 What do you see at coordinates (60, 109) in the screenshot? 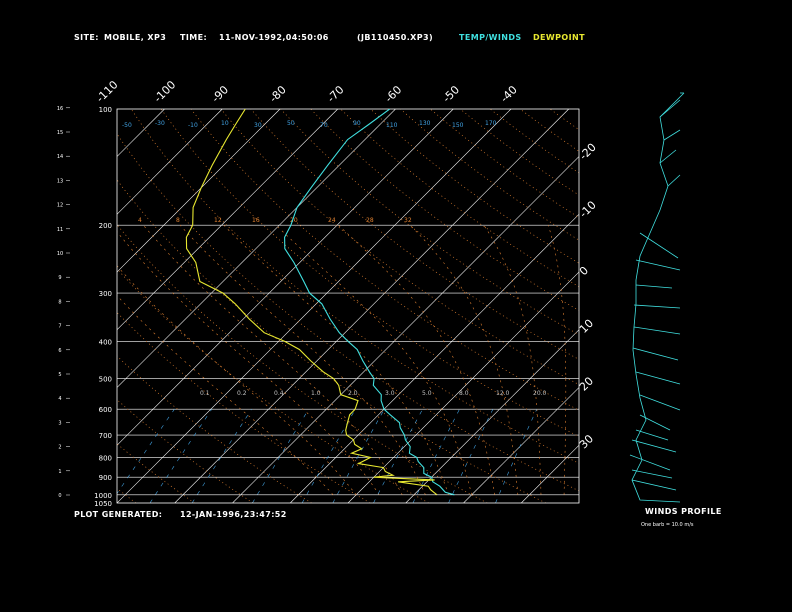
I see `height-tick-label: 16` at bounding box center [60, 109].